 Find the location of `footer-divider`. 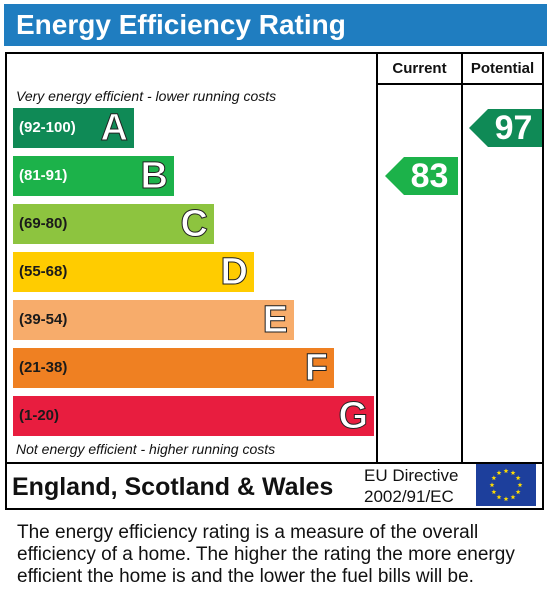

footer-divider is located at coordinates (274, 463).